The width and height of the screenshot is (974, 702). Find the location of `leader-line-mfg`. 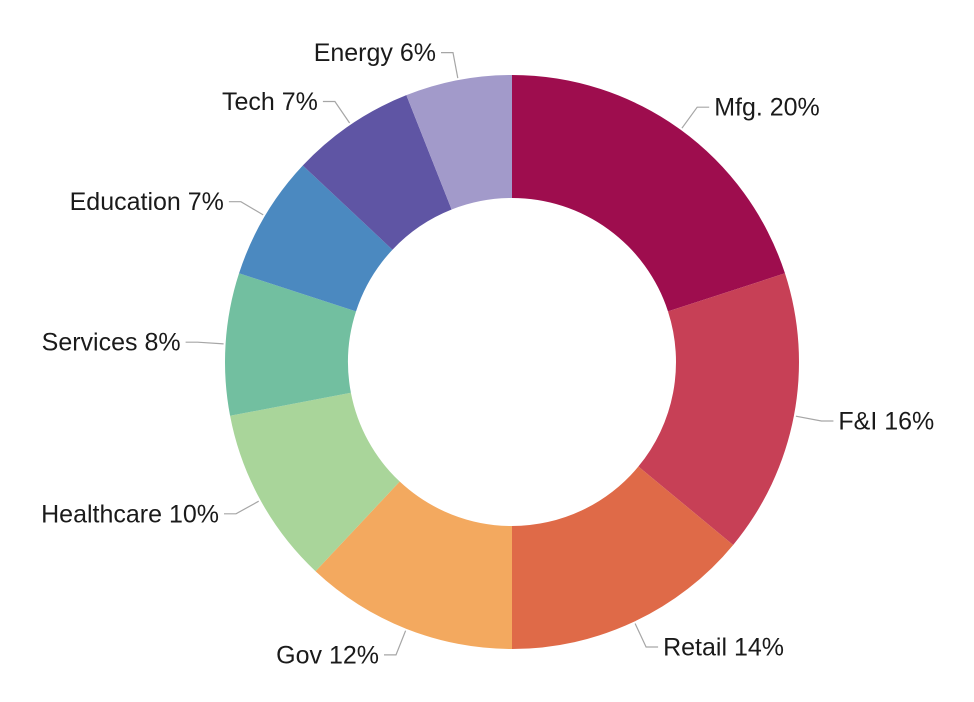

leader-line-mfg is located at coordinates (695, 117).